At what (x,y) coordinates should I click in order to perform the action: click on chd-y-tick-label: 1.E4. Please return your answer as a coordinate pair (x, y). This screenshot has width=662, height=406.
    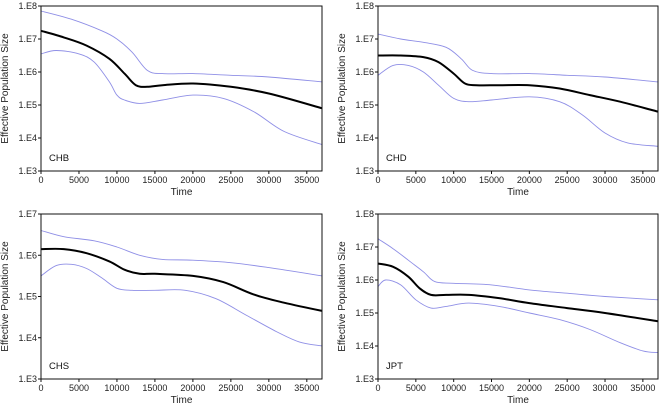
    Looking at the image, I should click on (364, 138).